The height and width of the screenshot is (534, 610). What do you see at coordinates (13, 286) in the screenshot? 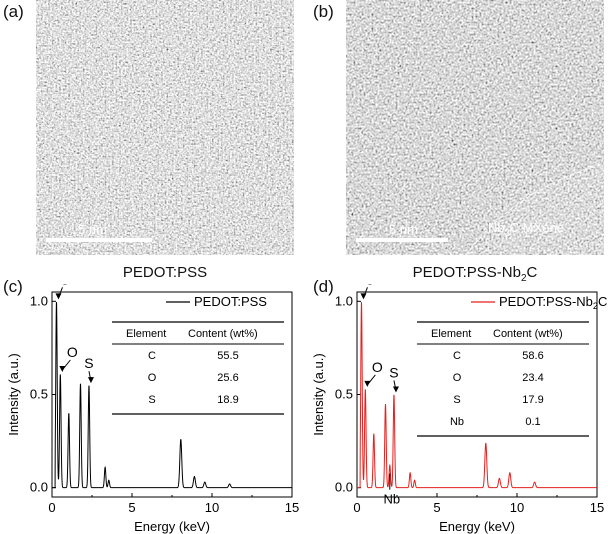
I see `panel-label-c: (c)` at bounding box center [13, 286].